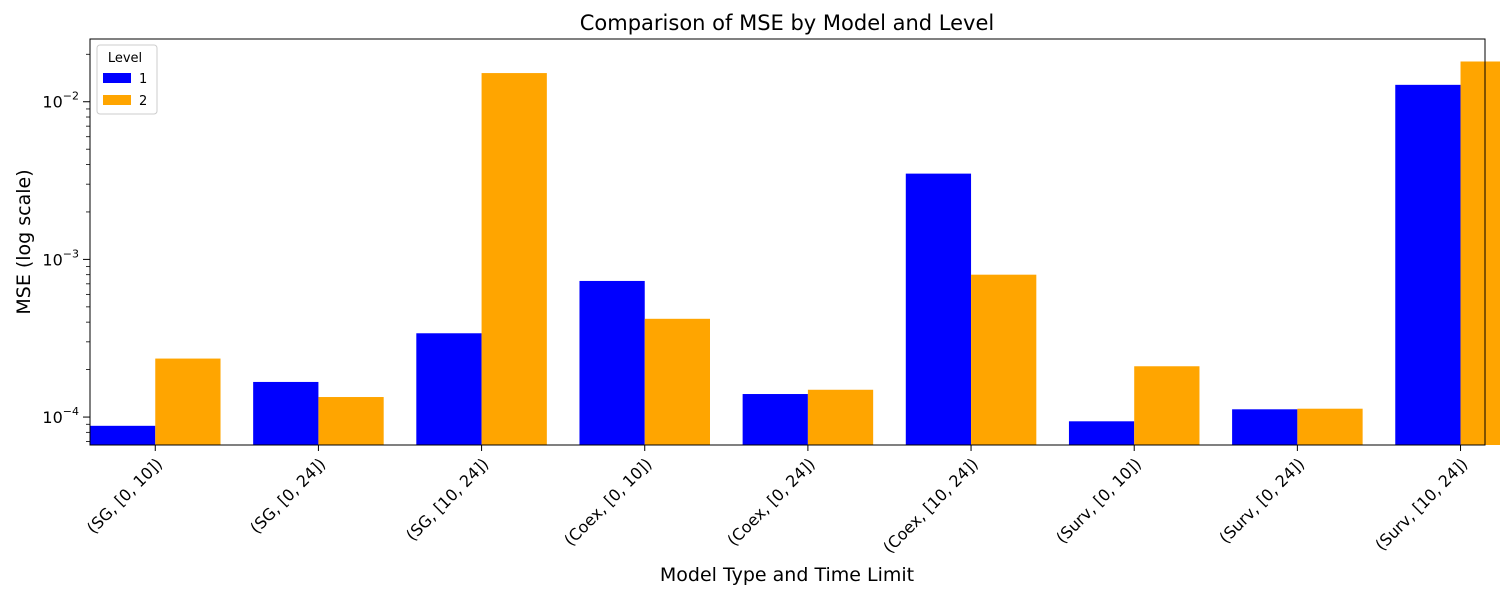  What do you see at coordinates (1421, 504) in the screenshot?
I see `x-tick-label-8: (Surv, [10, 24])` at bounding box center [1421, 504].